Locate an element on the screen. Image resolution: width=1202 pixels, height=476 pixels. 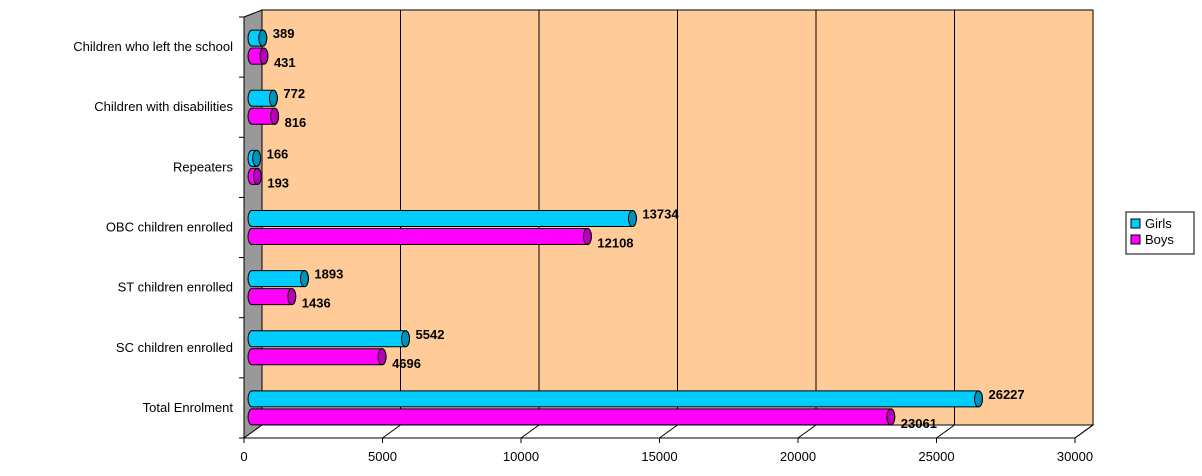
category-label-children-who-left-the-school: Children who left the school is located at coordinates (153, 46).